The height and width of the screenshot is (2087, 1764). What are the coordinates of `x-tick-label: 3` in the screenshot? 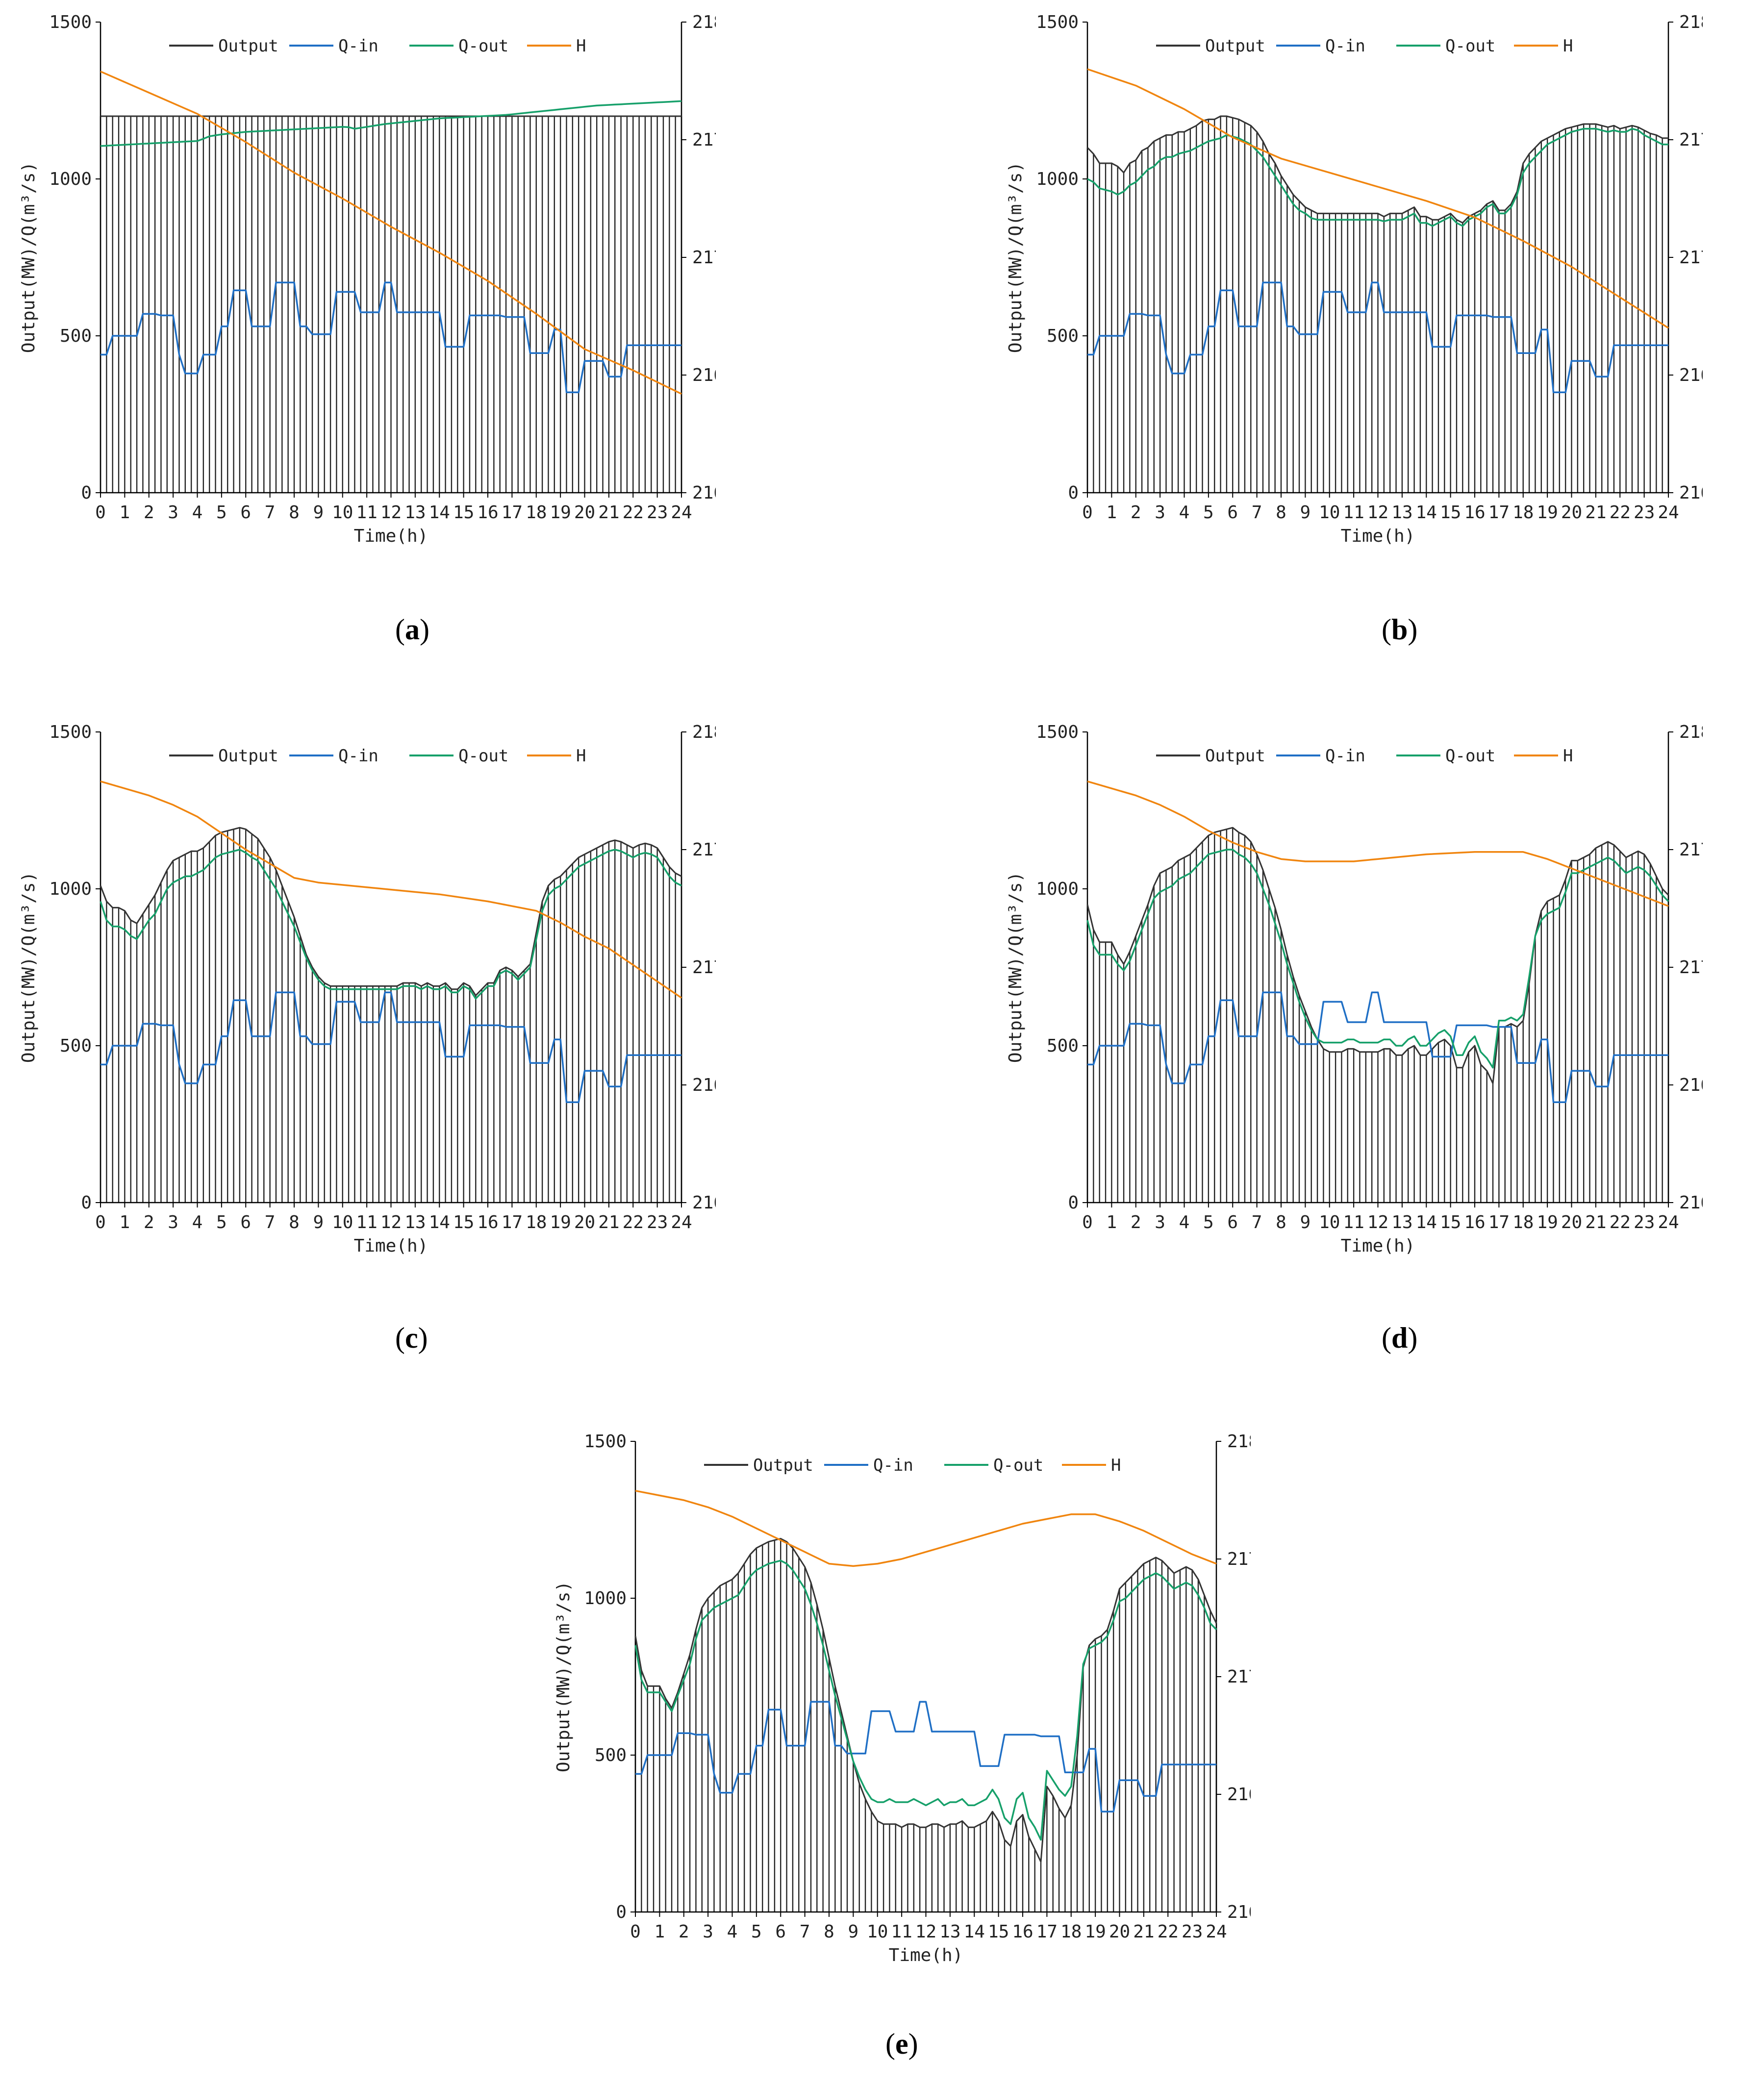 It's located at (173, 513).